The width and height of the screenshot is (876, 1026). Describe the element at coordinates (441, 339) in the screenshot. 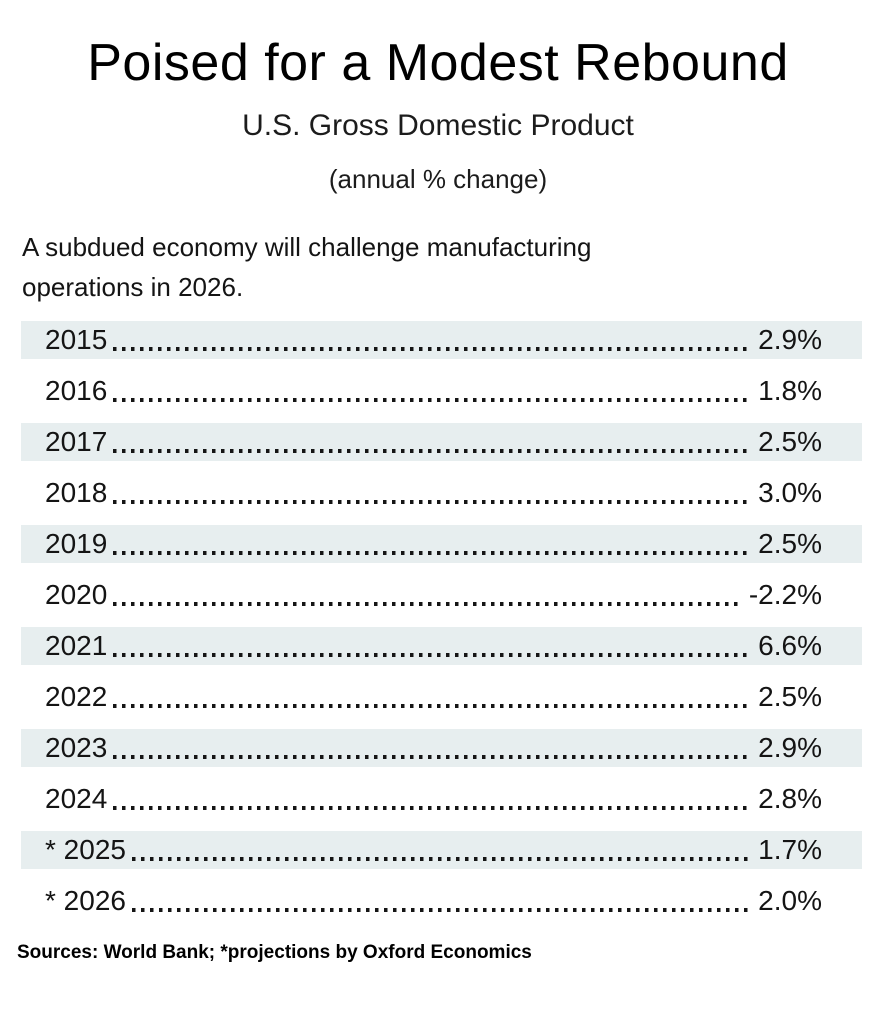

I see `table-row: 2015 2.9%` at that location.